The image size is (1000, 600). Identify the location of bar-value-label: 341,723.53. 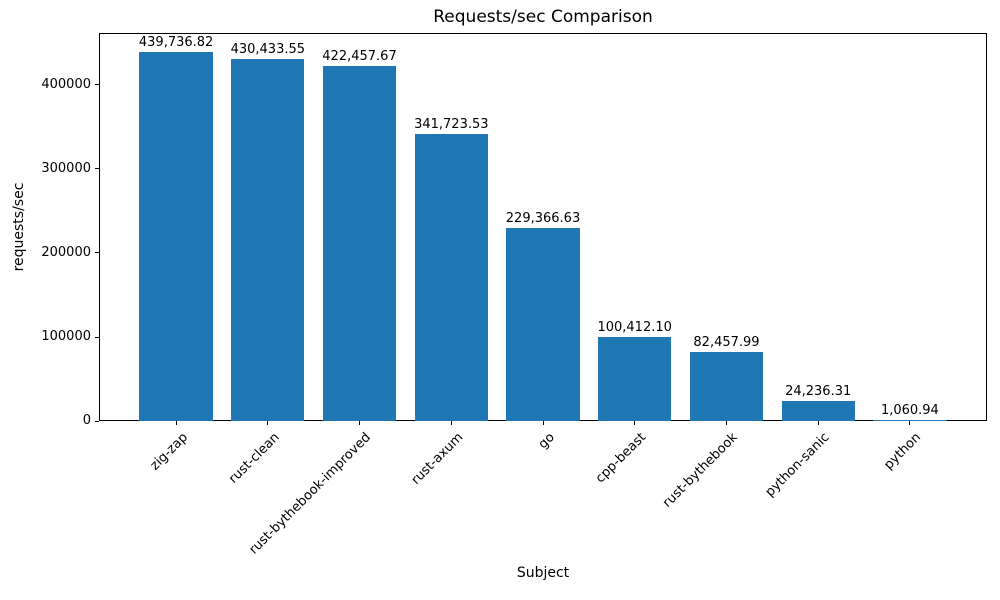
(451, 124).